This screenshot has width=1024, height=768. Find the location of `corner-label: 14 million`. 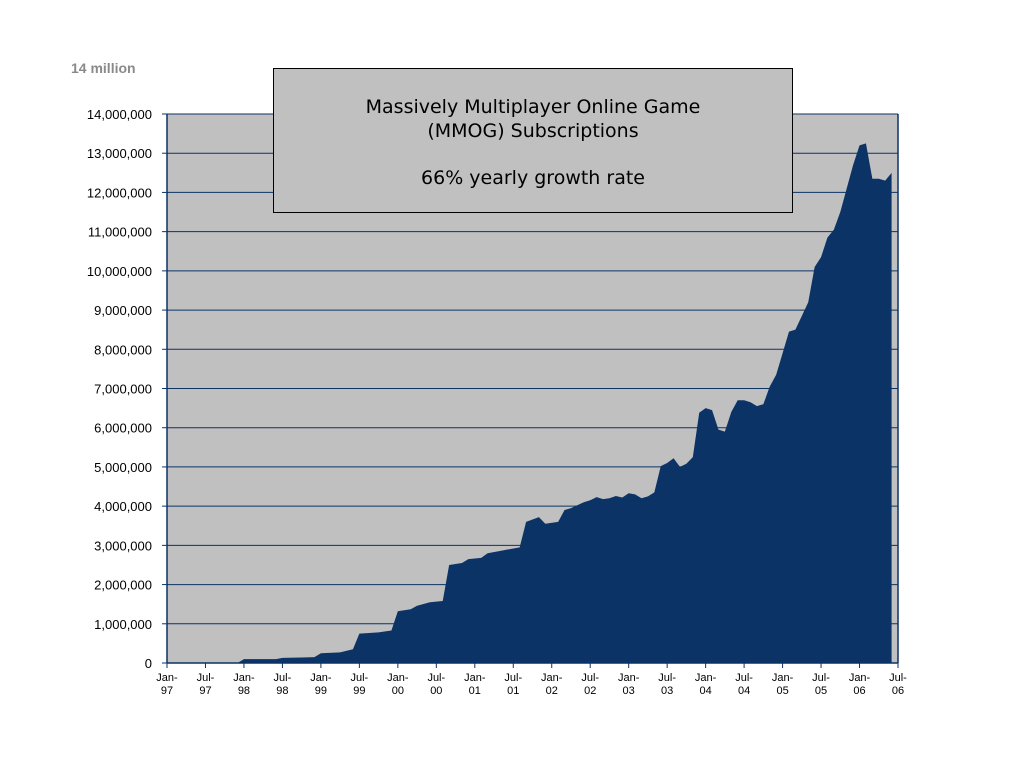

corner-label: 14 million is located at coordinates (103, 68).